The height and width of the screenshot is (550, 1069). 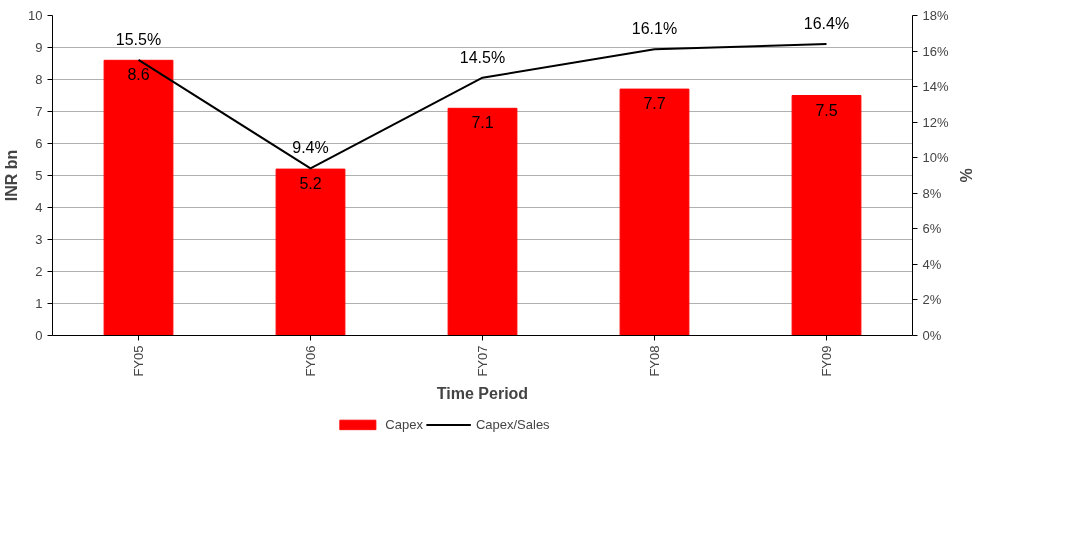 What do you see at coordinates (39, 239) in the screenshot?
I see `y-tick-label: 3` at bounding box center [39, 239].